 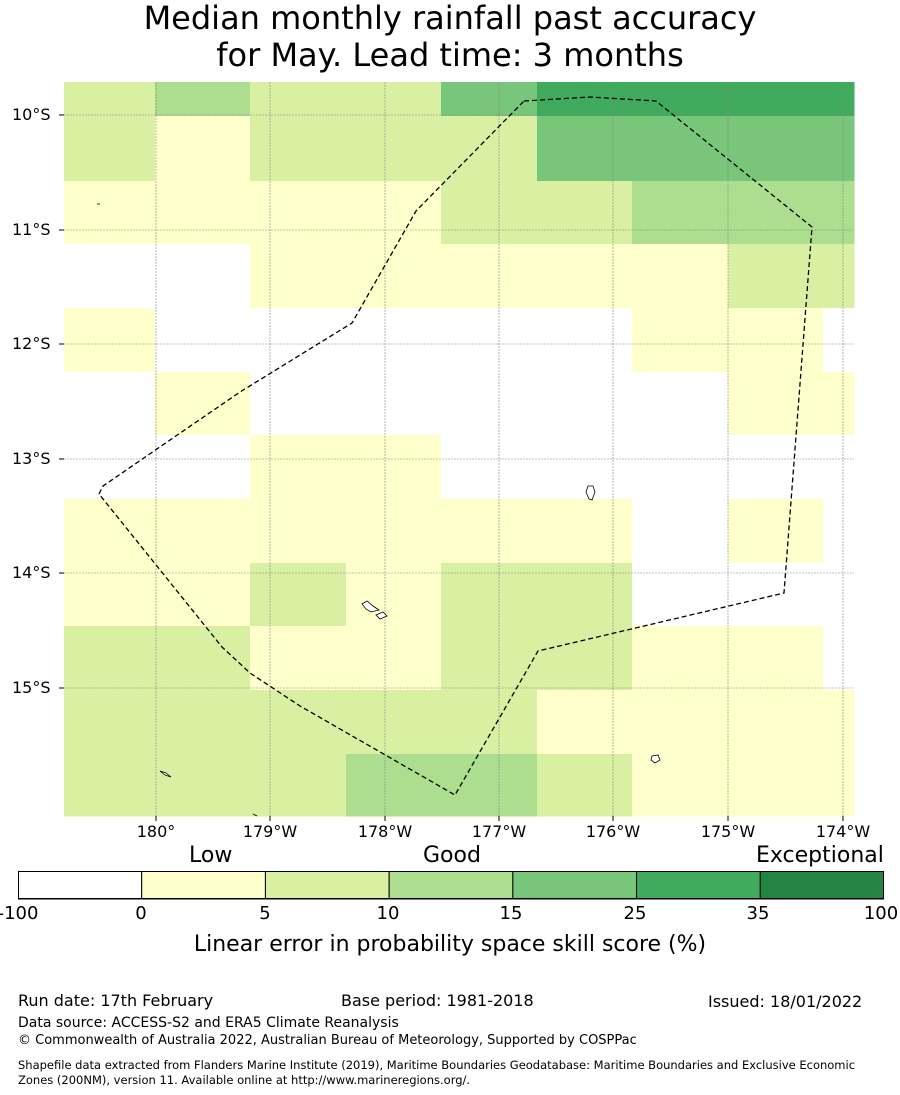 I want to click on lat-label-14s: 14°S, so click(x=31, y=572).